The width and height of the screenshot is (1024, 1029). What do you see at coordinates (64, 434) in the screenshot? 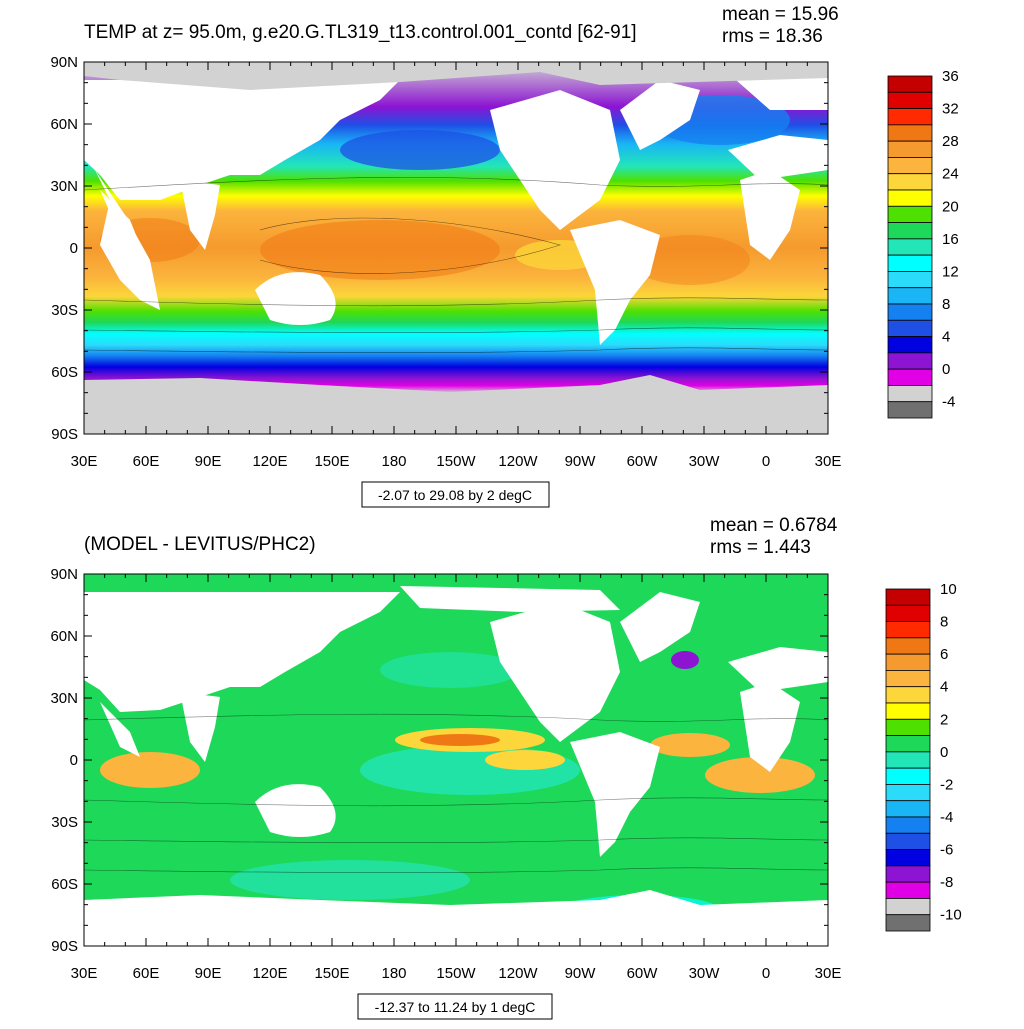
I see `y-tick-label: 90S` at bounding box center [64, 434].